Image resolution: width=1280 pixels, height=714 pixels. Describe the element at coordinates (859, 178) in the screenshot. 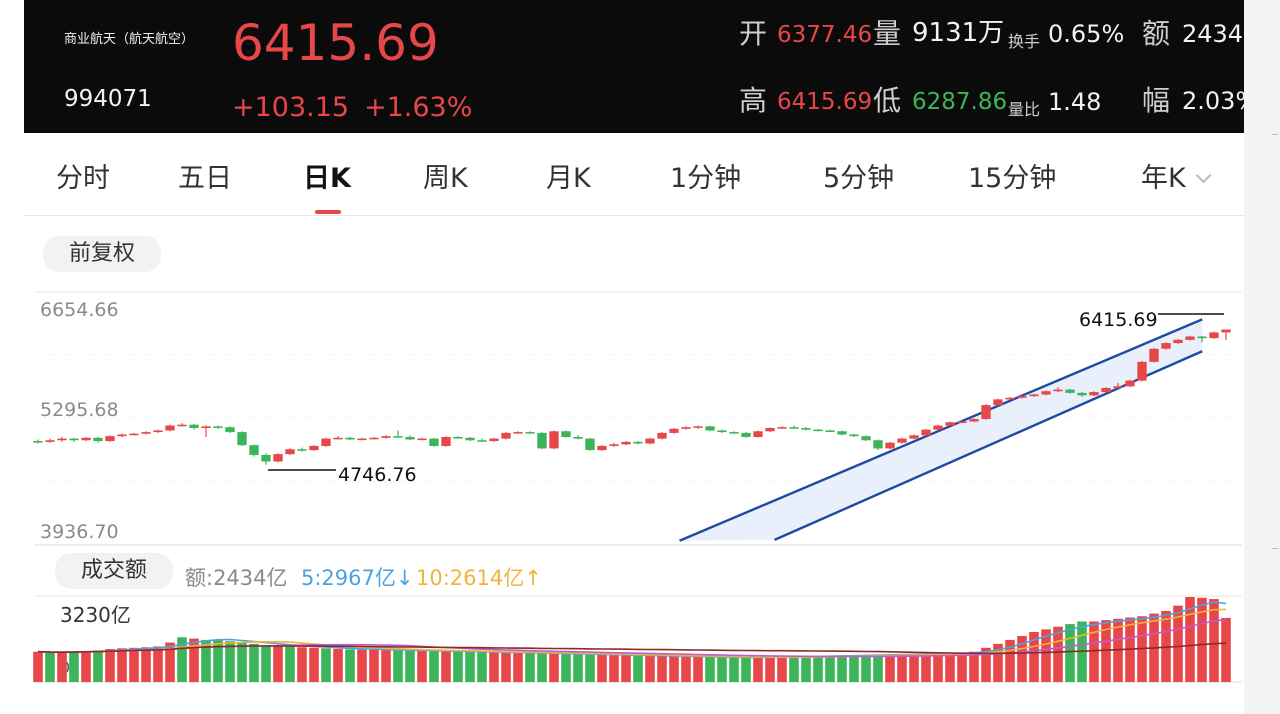

I see `tab-5min: 5分钟` at that location.